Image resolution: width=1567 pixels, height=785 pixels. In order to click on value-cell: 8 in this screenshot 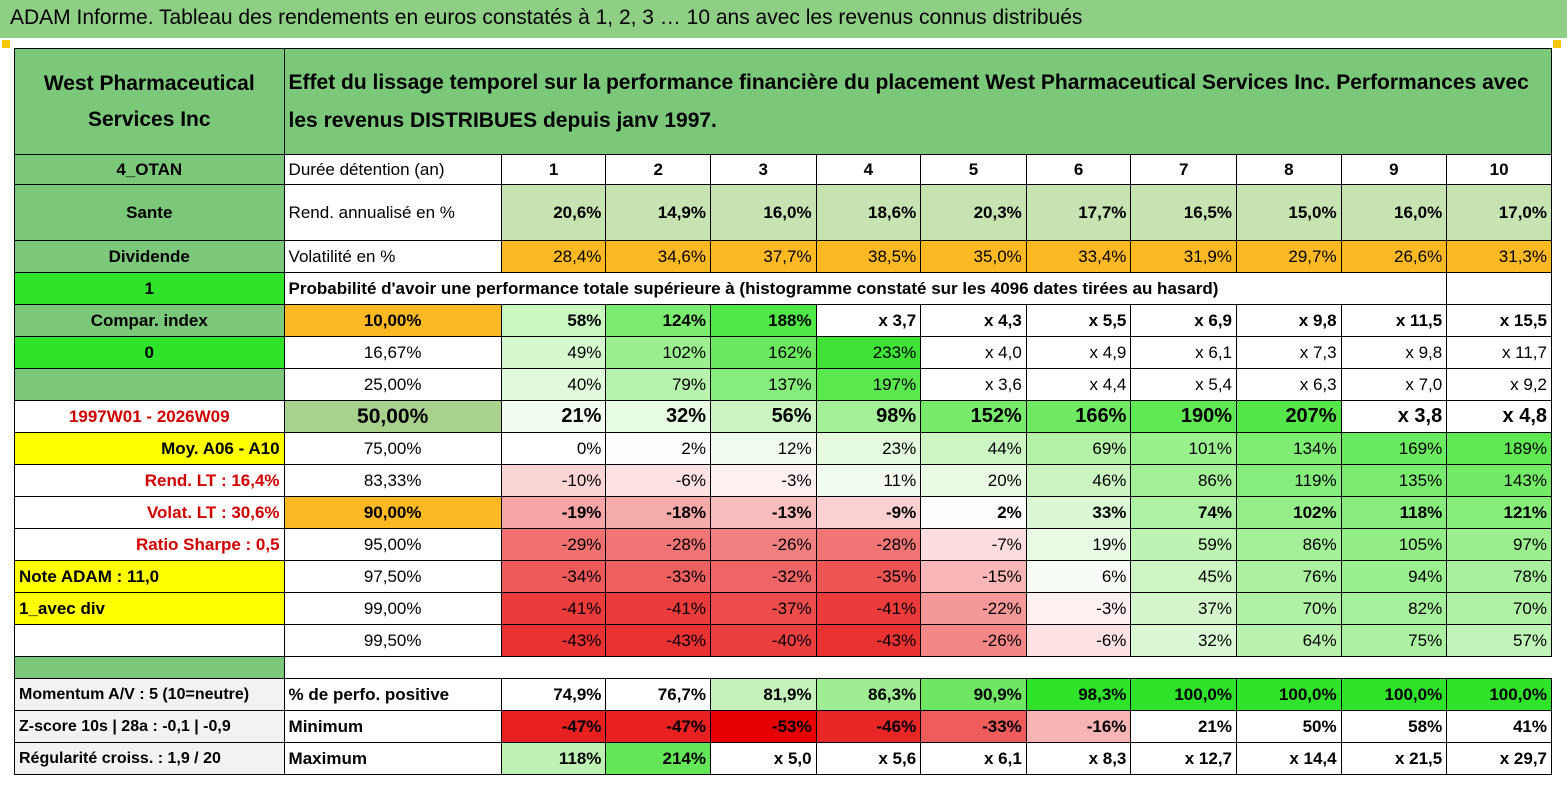, I will do `click(1289, 169)`.